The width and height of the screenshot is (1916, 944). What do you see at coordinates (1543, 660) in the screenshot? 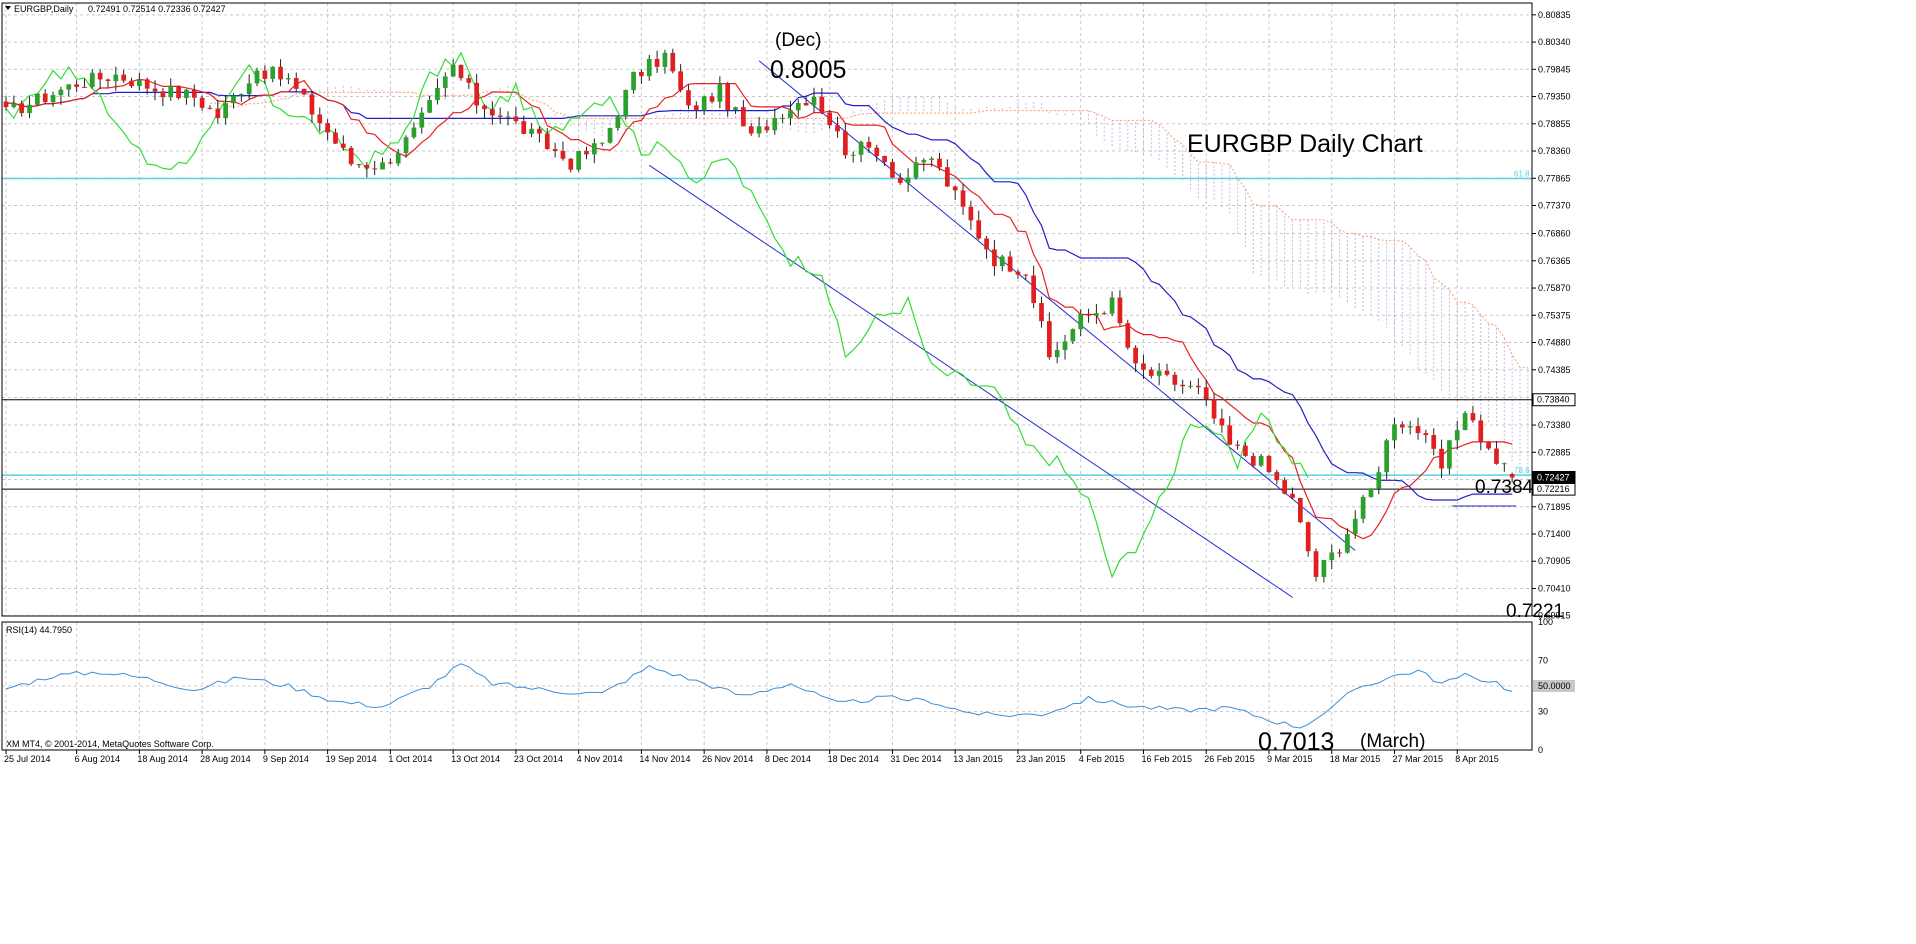
I see `rsi-tick-label: 70` at bounding box center [1543, 660].